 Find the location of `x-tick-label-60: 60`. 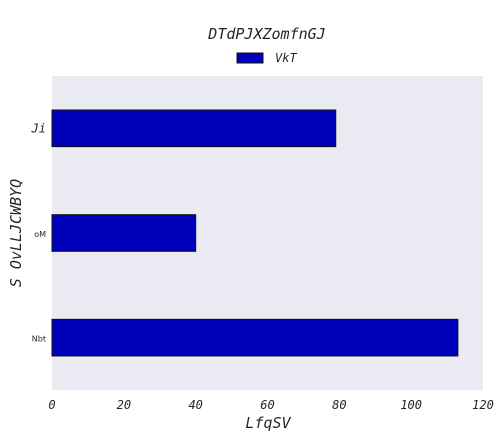

x-tick-label-60: 60 is located at coordinates (267, 405).